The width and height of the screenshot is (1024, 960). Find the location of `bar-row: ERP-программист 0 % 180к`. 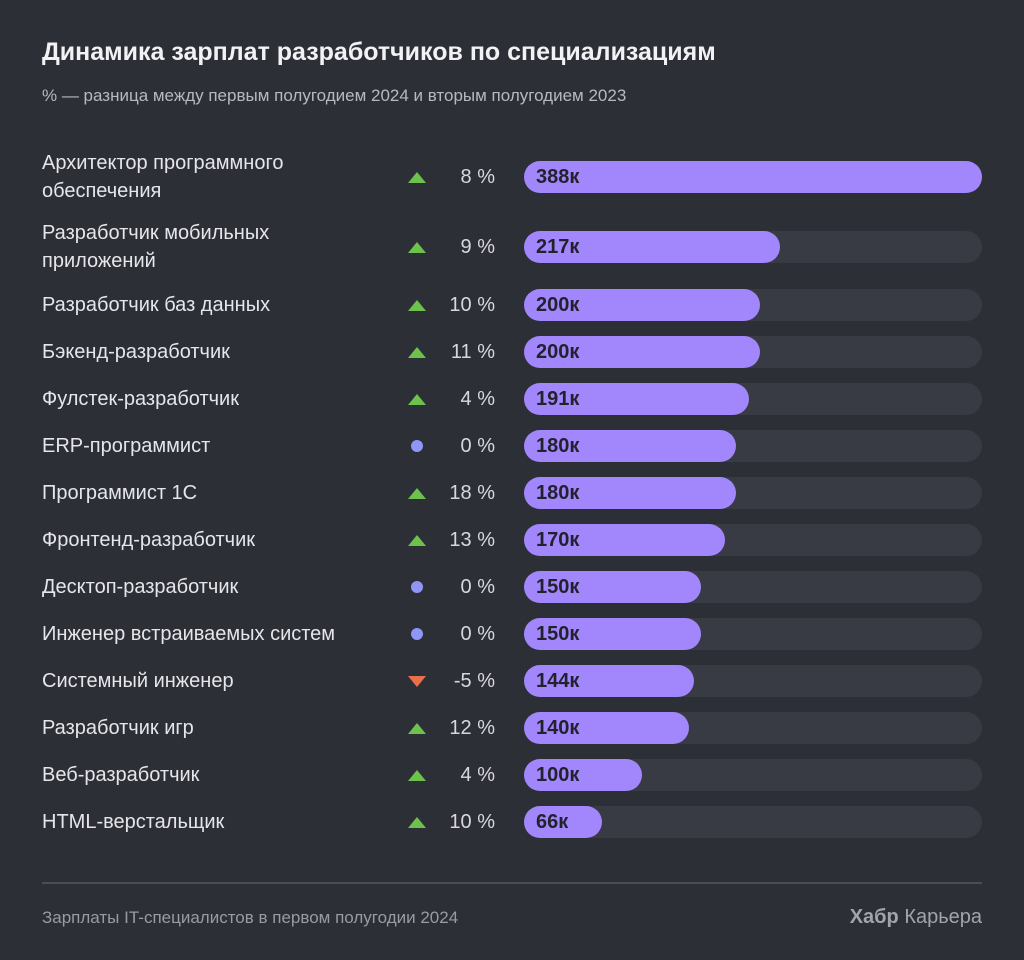

bar-row: ERP-программист 0 % 180к is located at coordinates (512, 446).